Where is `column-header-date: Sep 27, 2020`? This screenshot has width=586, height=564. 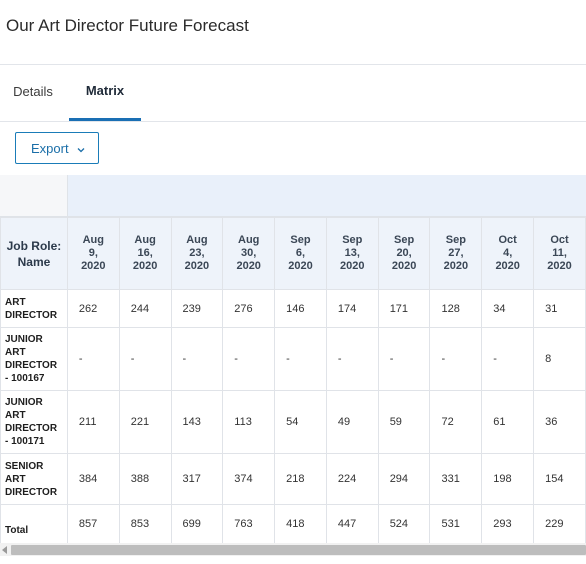 column-header-date: Sep 27, 2020 is located at coordinates (456, 253).